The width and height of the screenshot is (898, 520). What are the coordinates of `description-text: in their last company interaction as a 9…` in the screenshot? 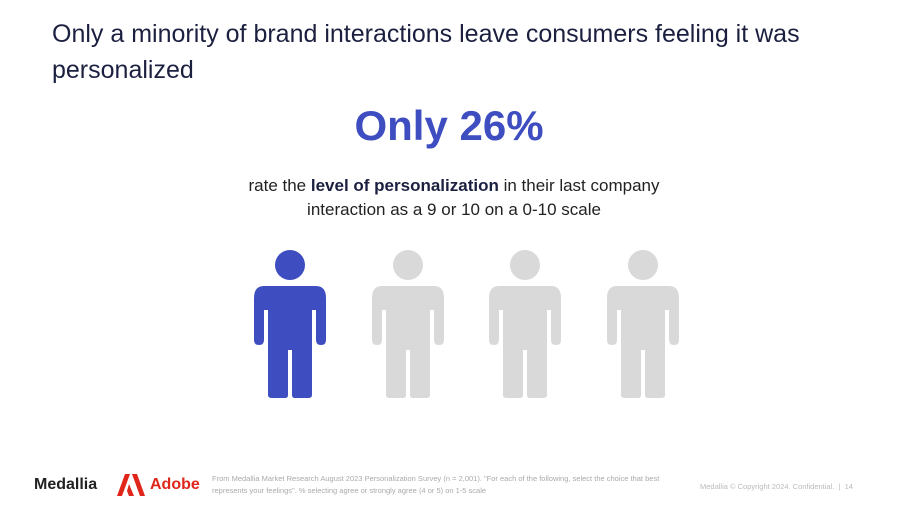 It's located at (483, 197).